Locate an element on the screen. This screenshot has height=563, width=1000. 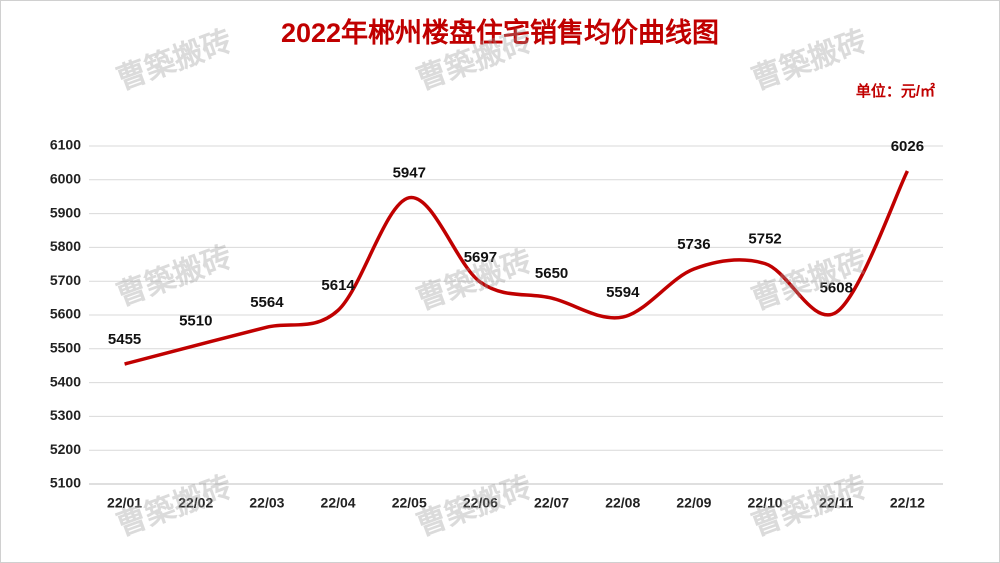
x-tick-label: 22/09 is located at coordinates (693, 503).